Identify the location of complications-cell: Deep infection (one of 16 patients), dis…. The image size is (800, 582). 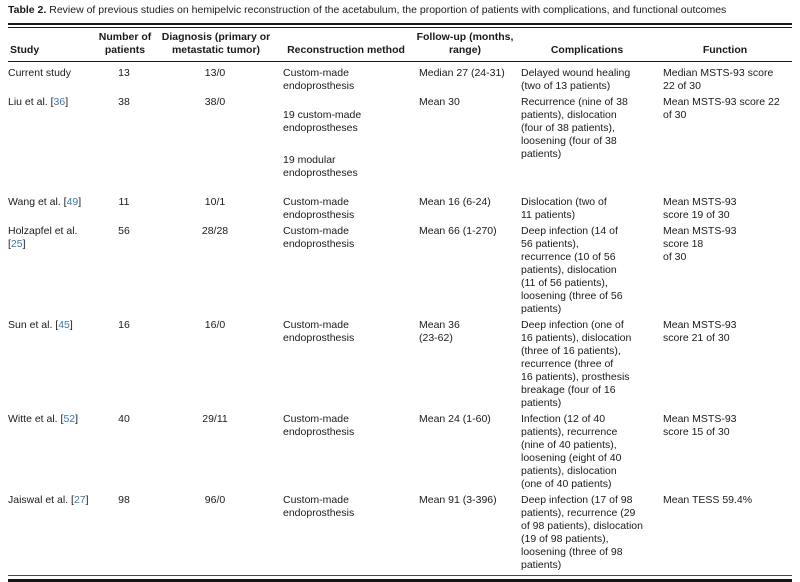
(576, 364).